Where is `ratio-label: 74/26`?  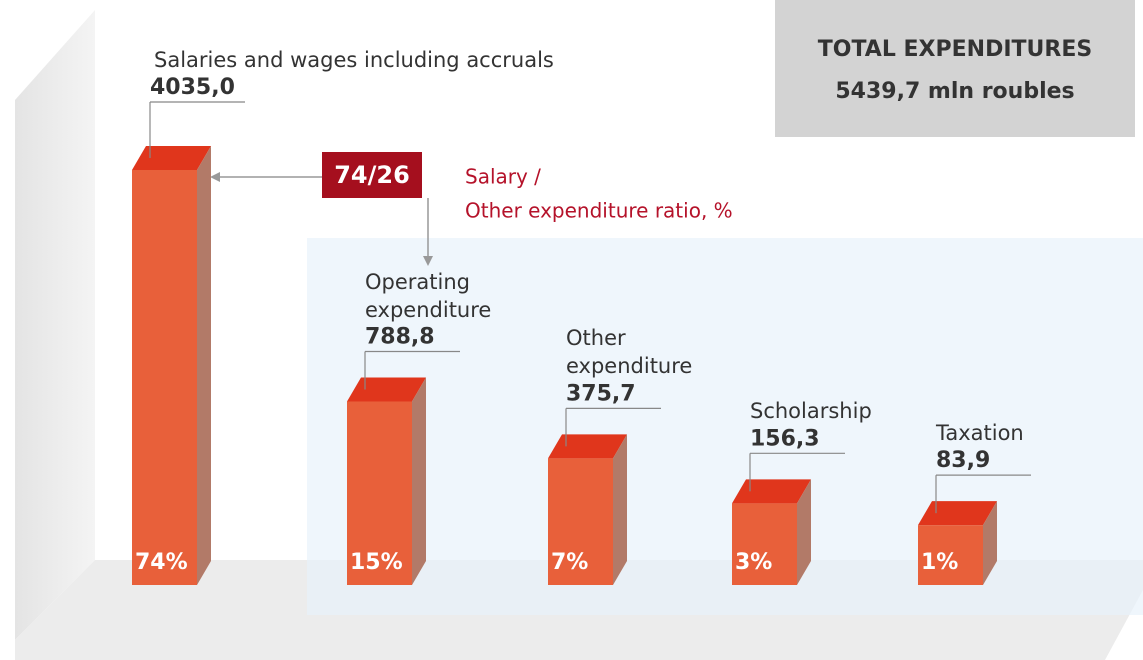
ratio-label: 74/26 is located at coordinates (372, 175).